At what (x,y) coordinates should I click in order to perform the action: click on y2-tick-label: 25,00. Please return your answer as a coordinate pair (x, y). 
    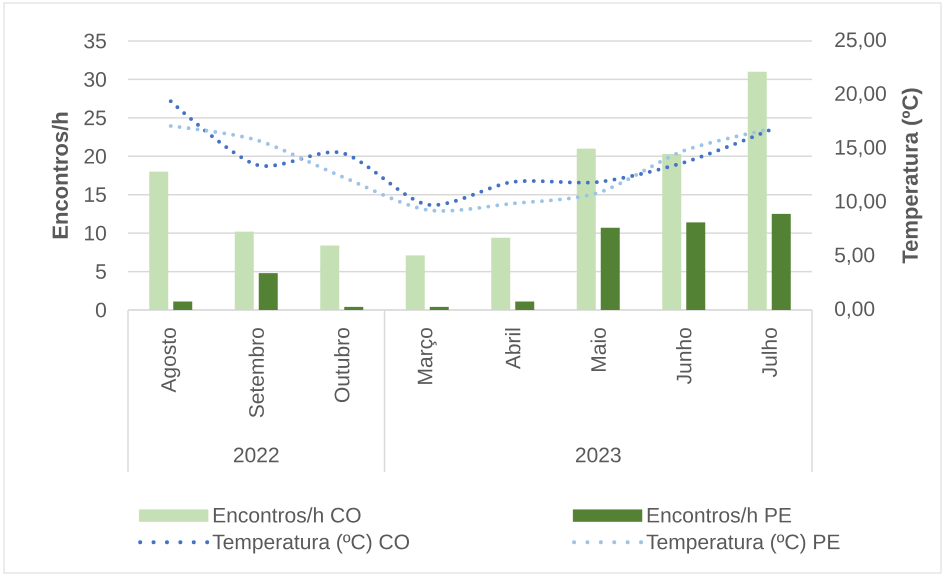
    Looking at the image, I should click on (860, 41).